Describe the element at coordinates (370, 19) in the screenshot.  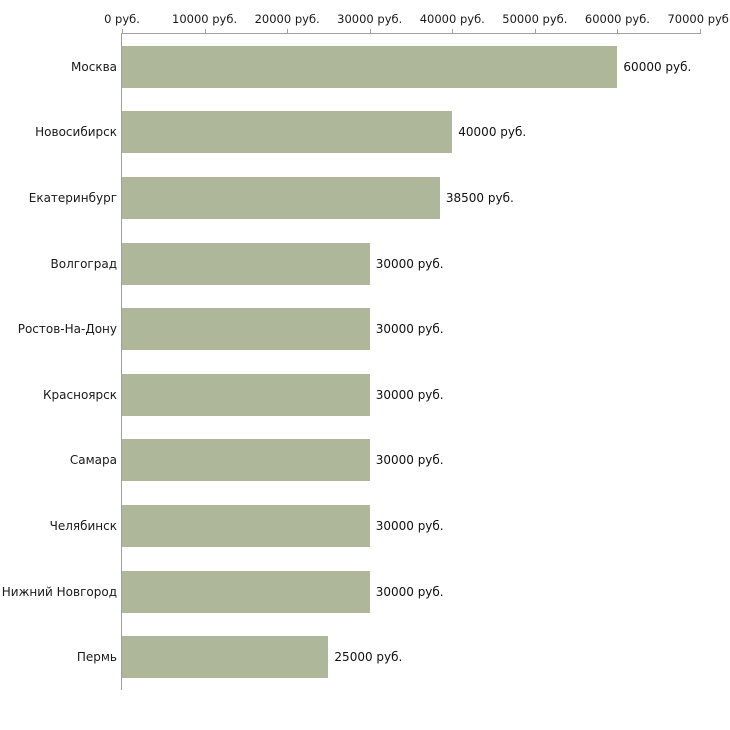
I see `x-tick-label: 30000 руб.` at that location.